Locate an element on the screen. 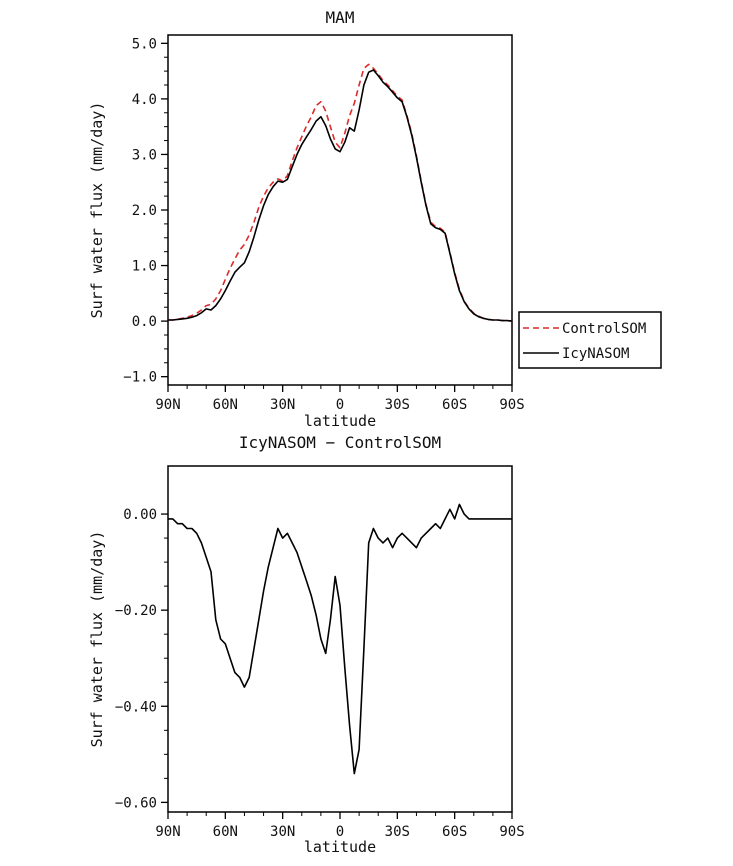 Image resolution: width=733 pixels, height=866 pixels. y-tick-label: 3.0 is located at coordinates (144, 155).